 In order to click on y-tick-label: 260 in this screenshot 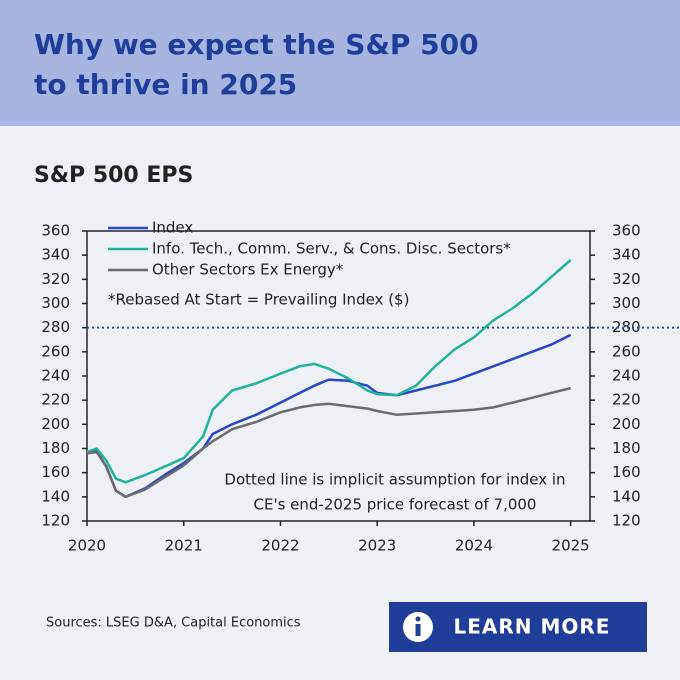, I will do `click(55, 351)`.